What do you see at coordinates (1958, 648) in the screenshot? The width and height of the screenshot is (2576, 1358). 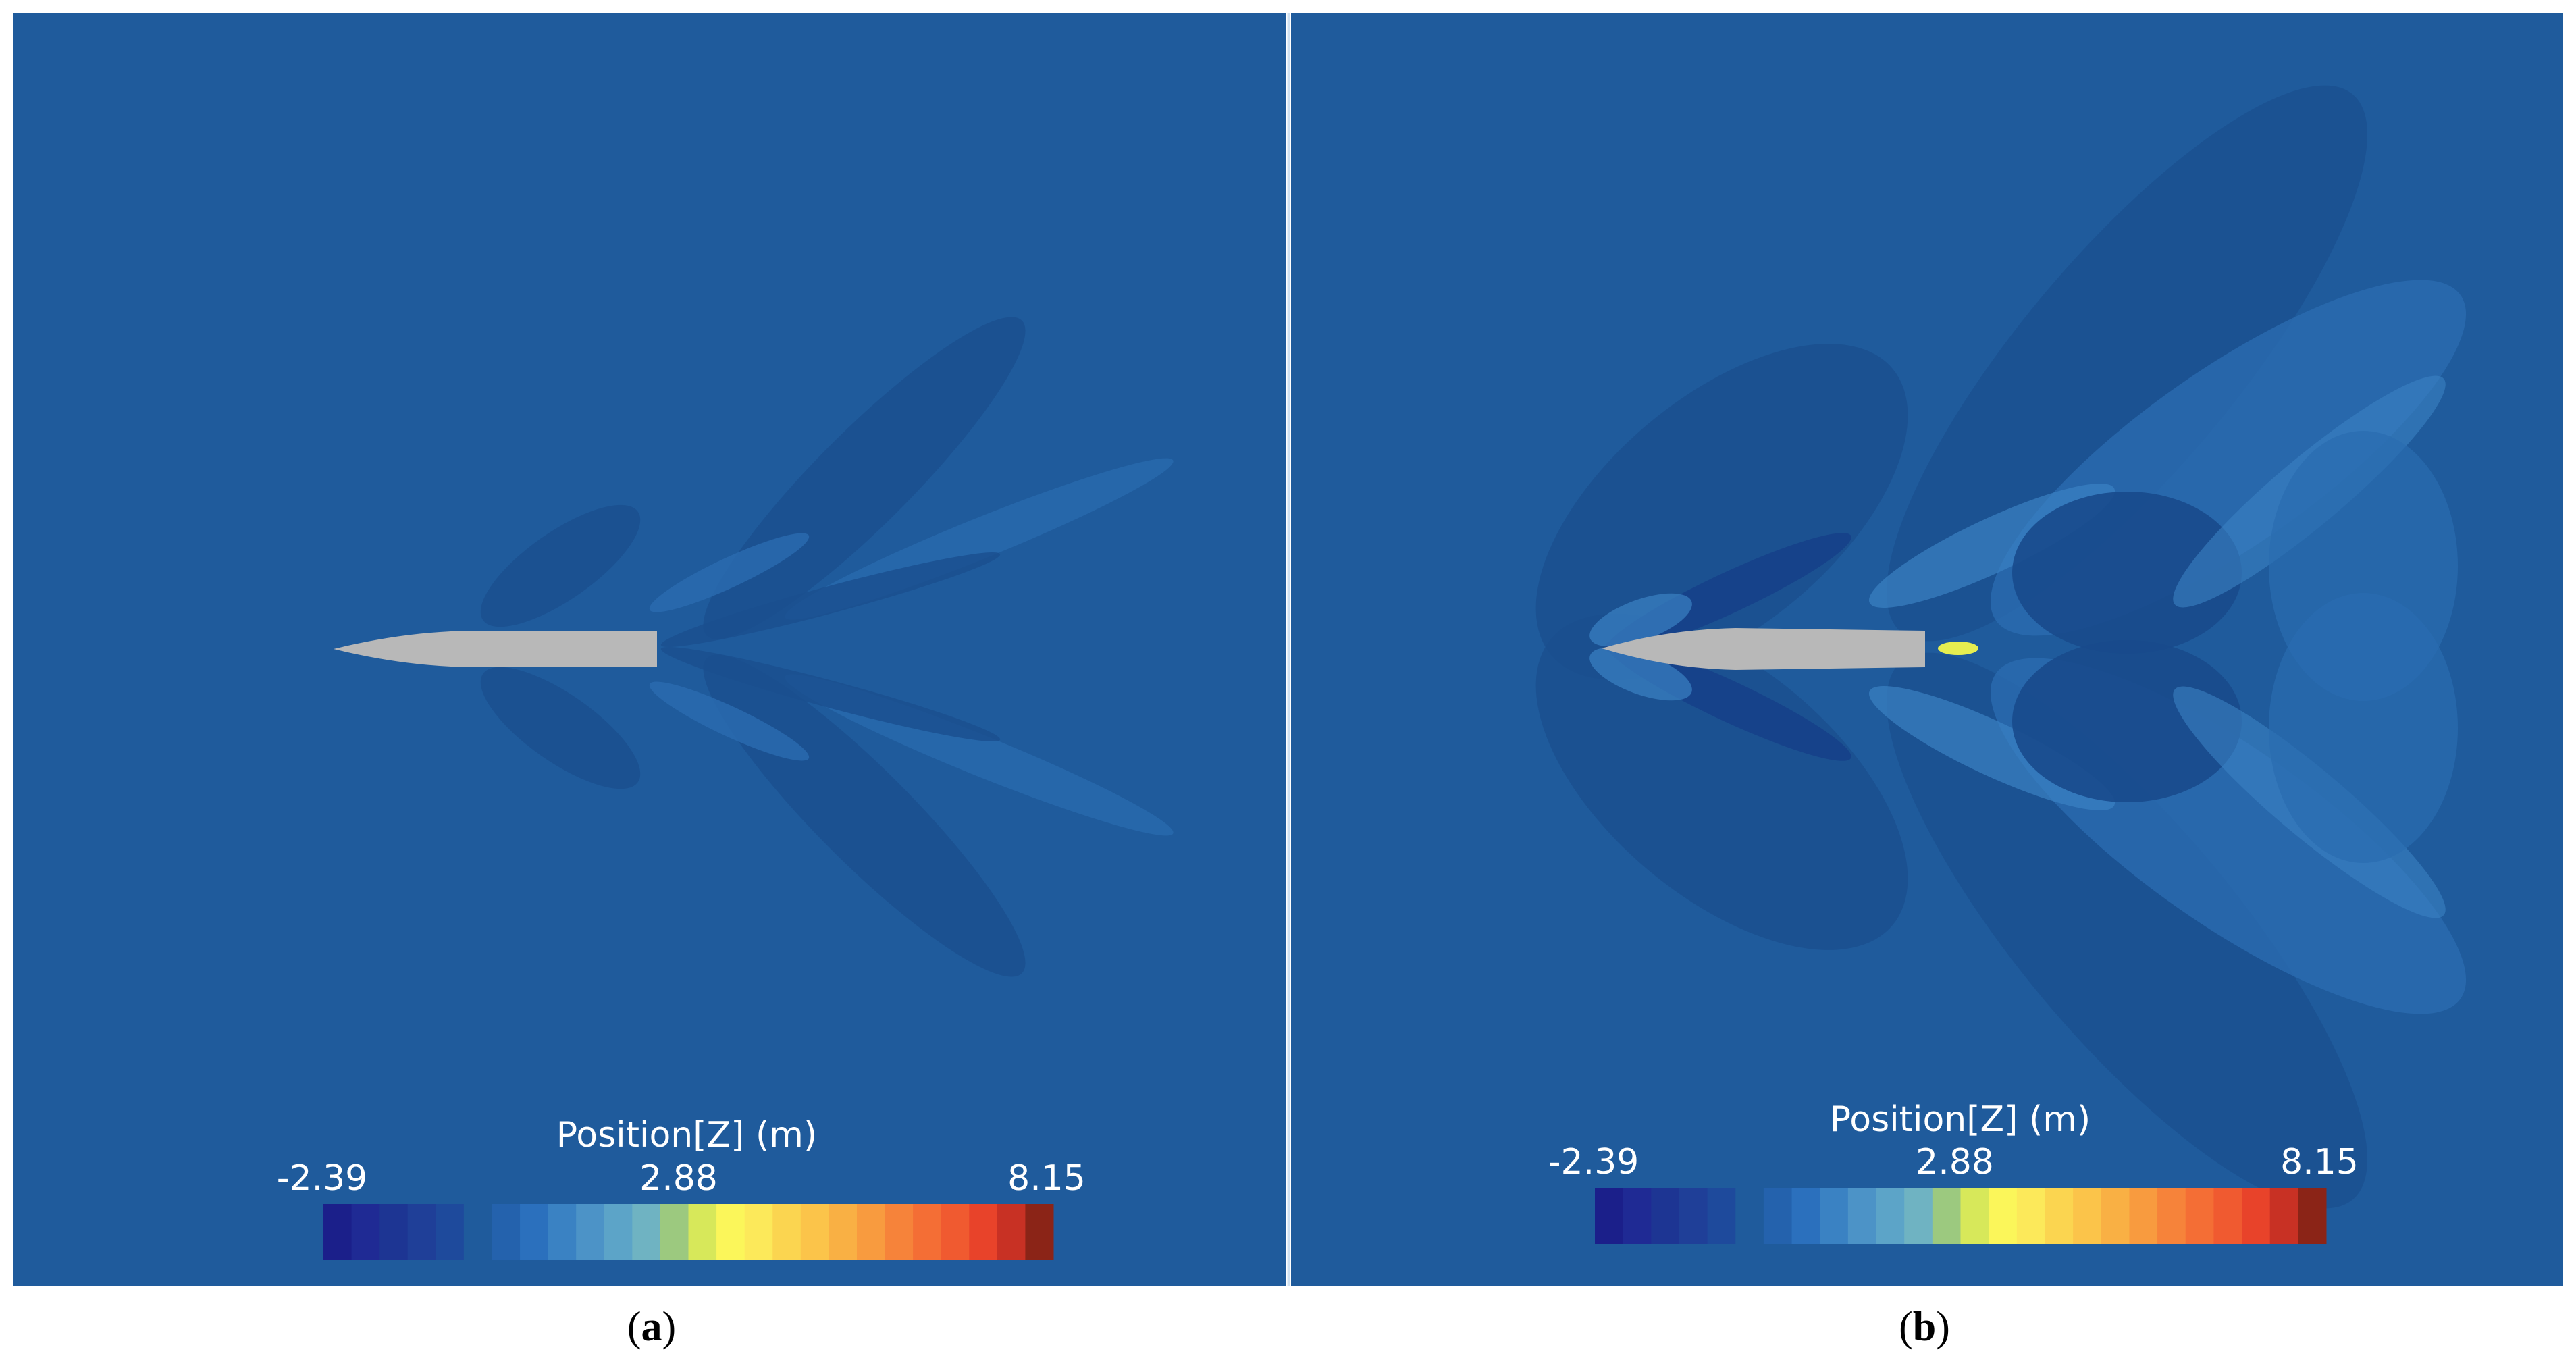 I see `stern-peak` at bounding box center [1958, 648].